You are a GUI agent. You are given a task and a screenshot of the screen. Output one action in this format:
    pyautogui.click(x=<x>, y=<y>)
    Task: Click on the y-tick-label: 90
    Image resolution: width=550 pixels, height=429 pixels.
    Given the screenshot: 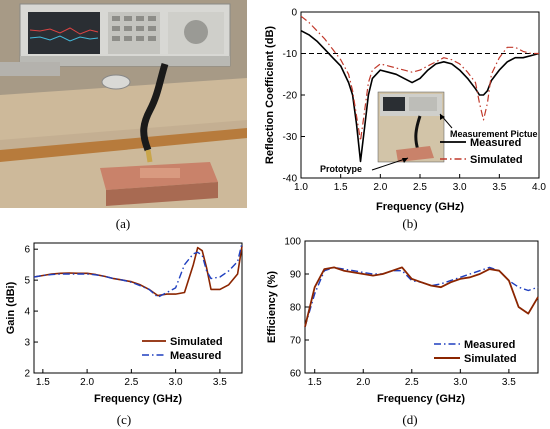 What is the action you would take?
    pyautogui.click(x=296, y=275)
    